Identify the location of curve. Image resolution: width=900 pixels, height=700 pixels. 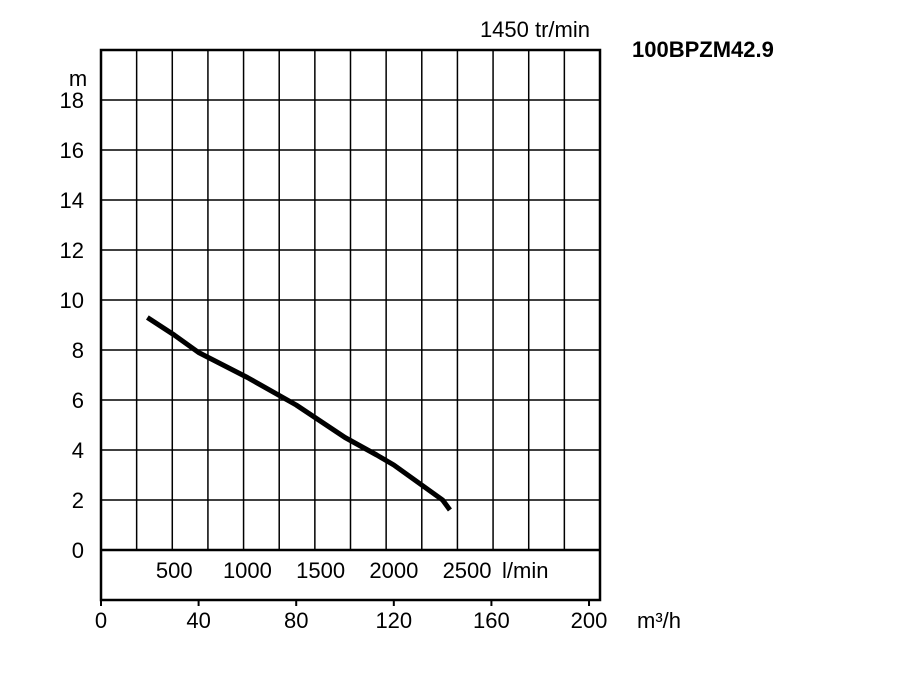
(298, 413).